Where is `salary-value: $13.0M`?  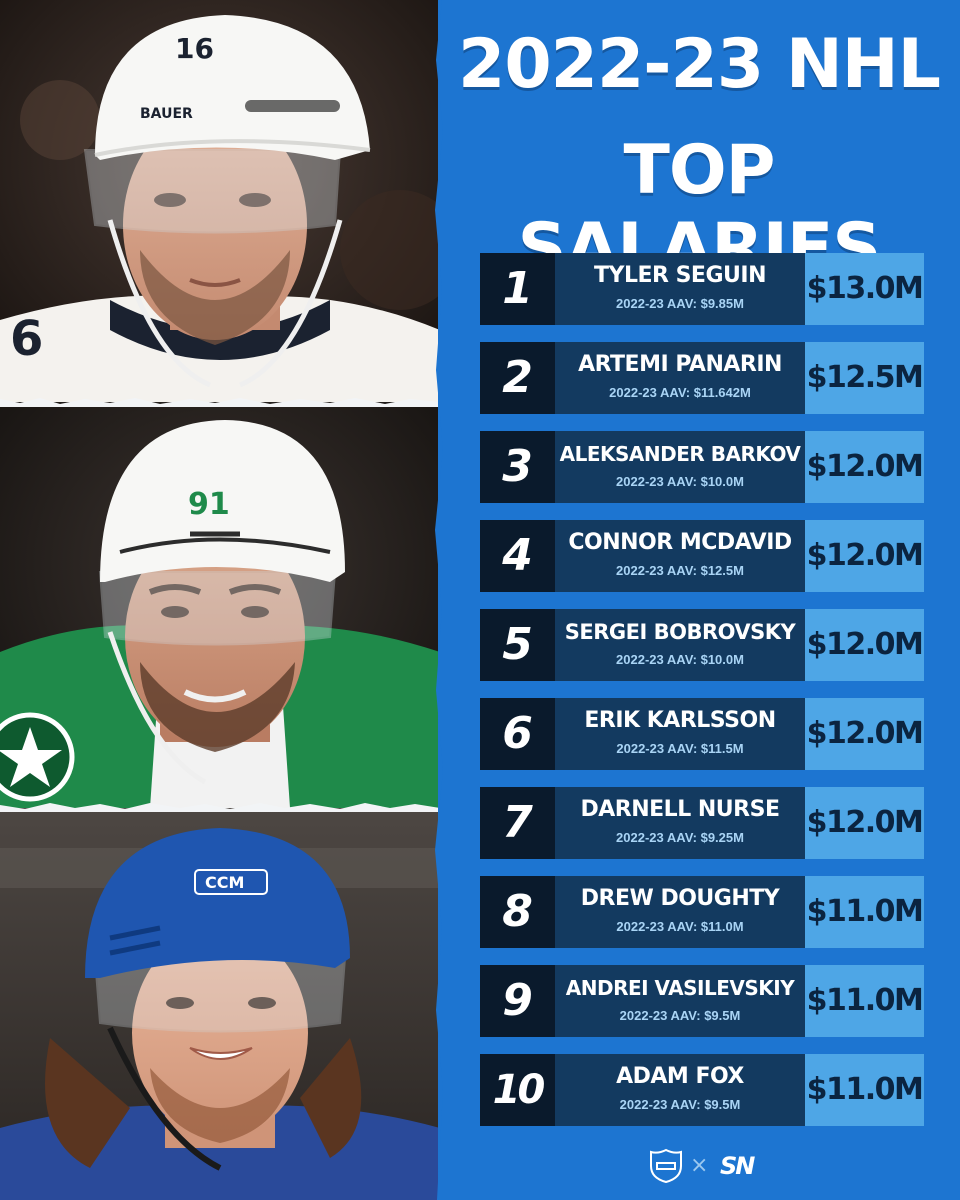
salary-value: $13.0M is located at coordinates (865, 288).